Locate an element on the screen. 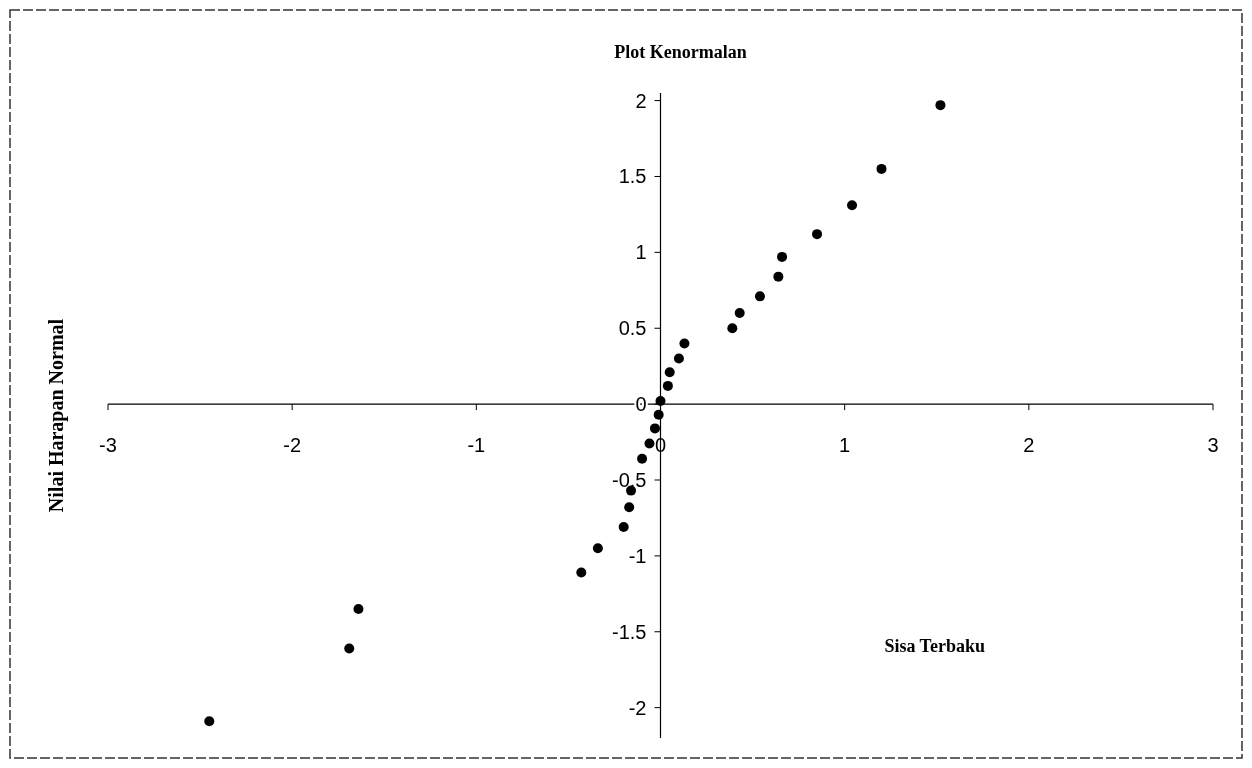 The width and height of the screenshot is (1252, 768). y-tick-label: -0.5 is located at coordinates (629, 480).